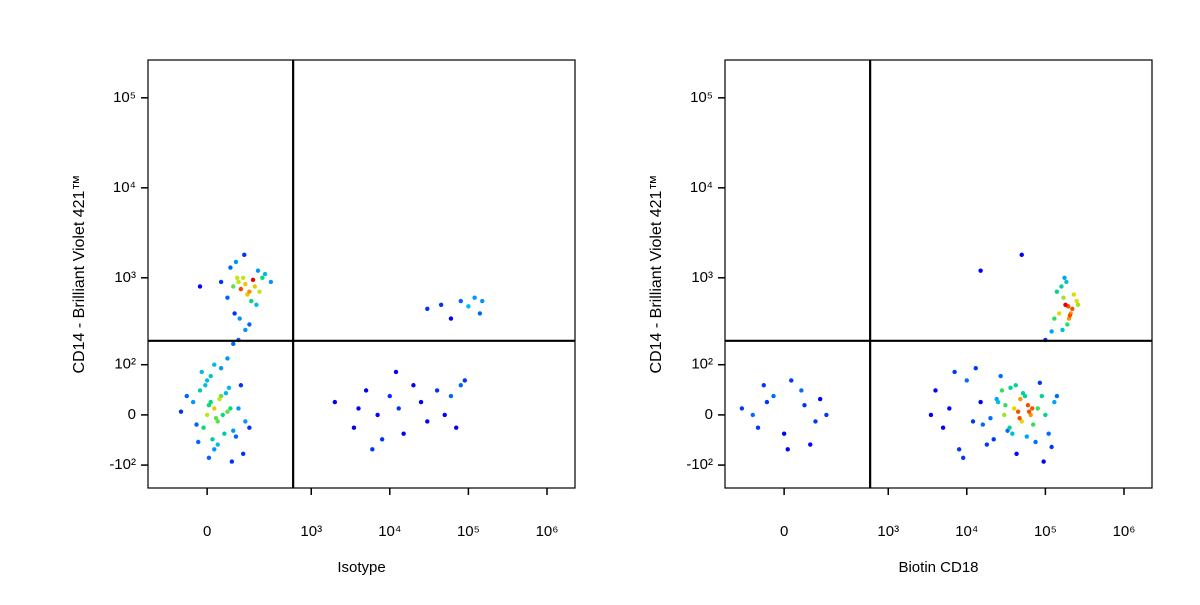 The image size is (1200, 605). Describe the element at coordinates (1124, 531) in the screenshot. I see `x-tick-label: 10⁶` at that location.